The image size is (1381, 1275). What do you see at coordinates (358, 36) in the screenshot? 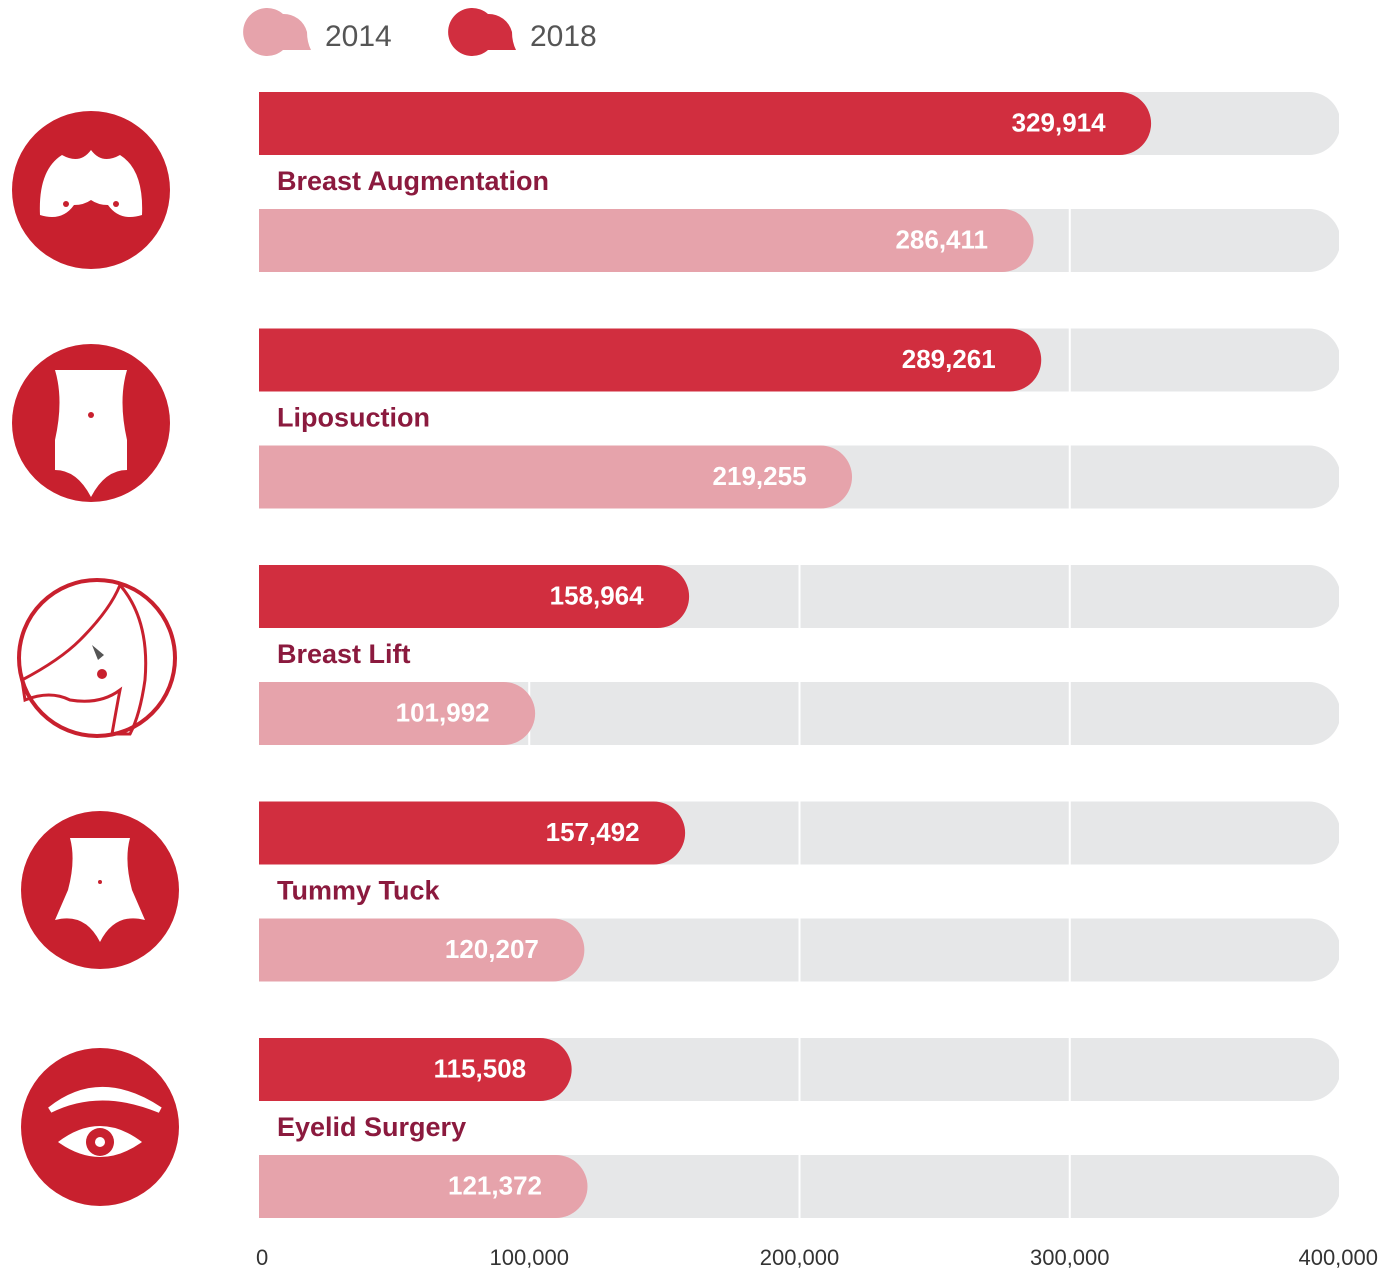
I see `legend-label: 2014` at bounding box center [358, 36].